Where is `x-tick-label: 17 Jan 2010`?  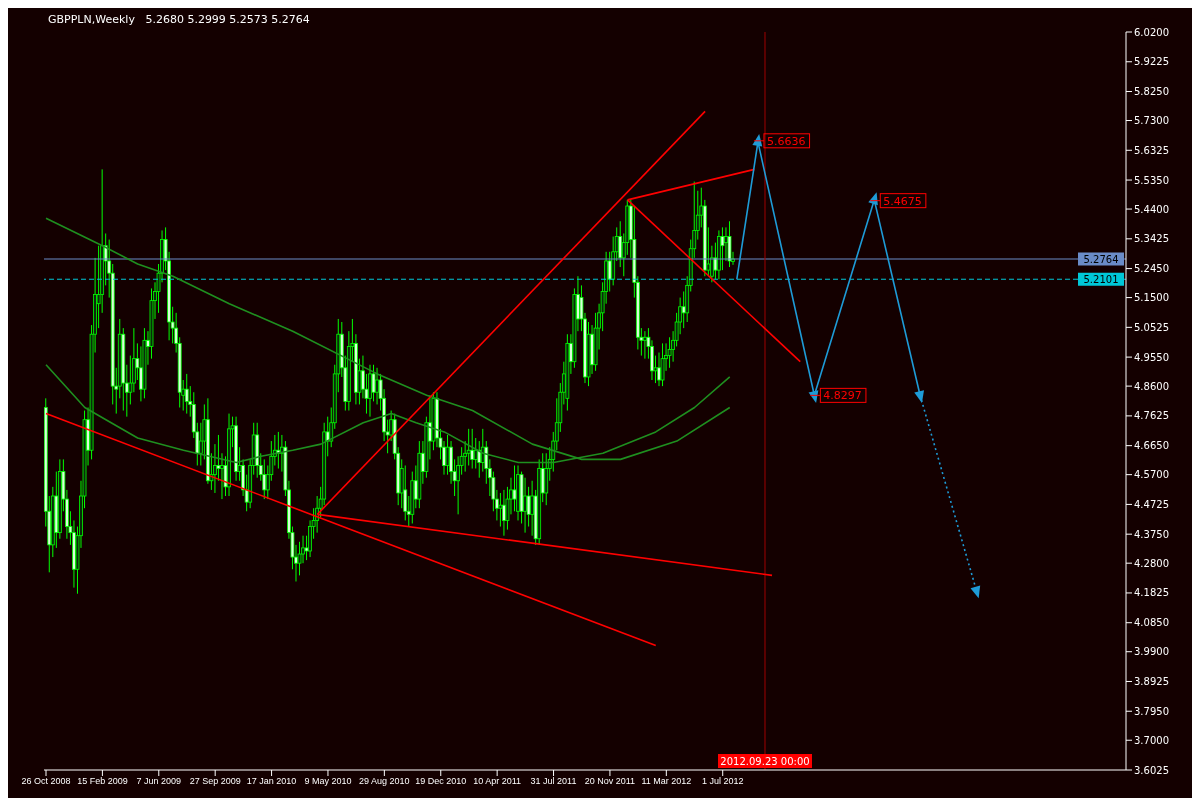 x-tick-label: 17 Jan 2010 is located at coordinates (271, 781).